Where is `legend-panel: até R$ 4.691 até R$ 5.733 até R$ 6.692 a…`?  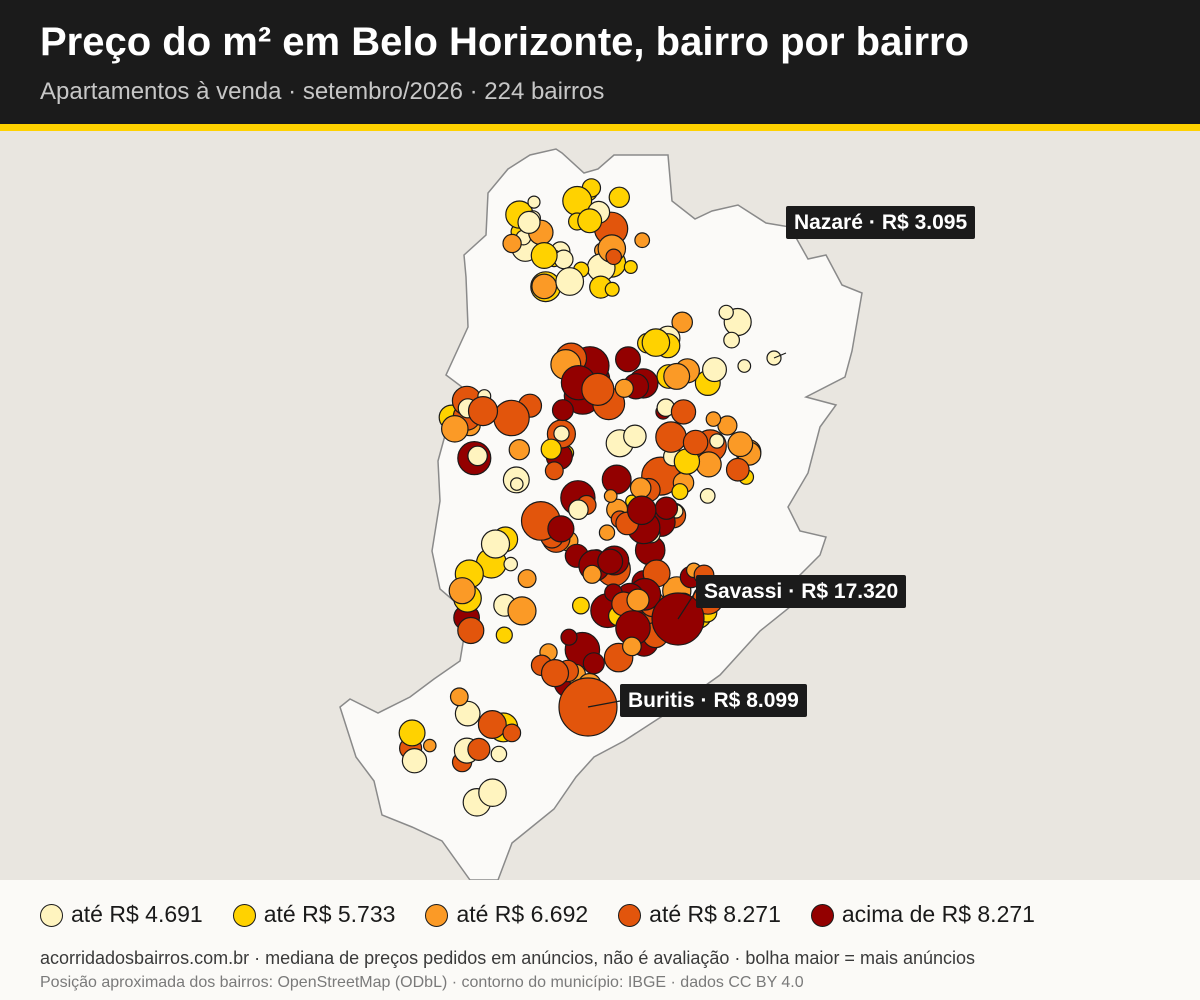
legend-panel: até R$ 4.691 até R$ 5.733 até R$ 6.692 a… is located at coordinates (600, 940).